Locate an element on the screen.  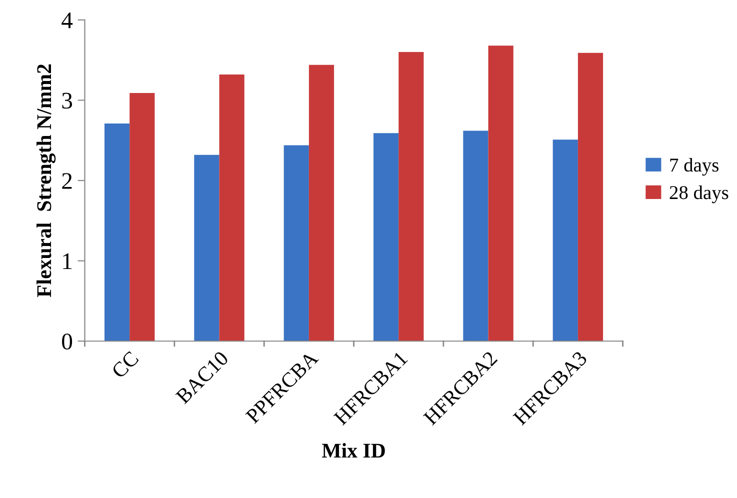
legend-label: 7 days is located at coordinates (694, 167).